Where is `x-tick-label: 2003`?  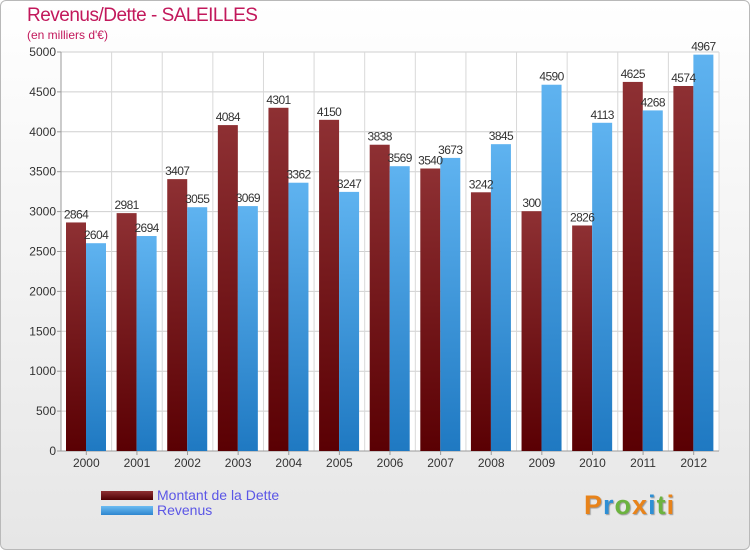
x-tick-label: 2003 is located at coordinates (238, 463).